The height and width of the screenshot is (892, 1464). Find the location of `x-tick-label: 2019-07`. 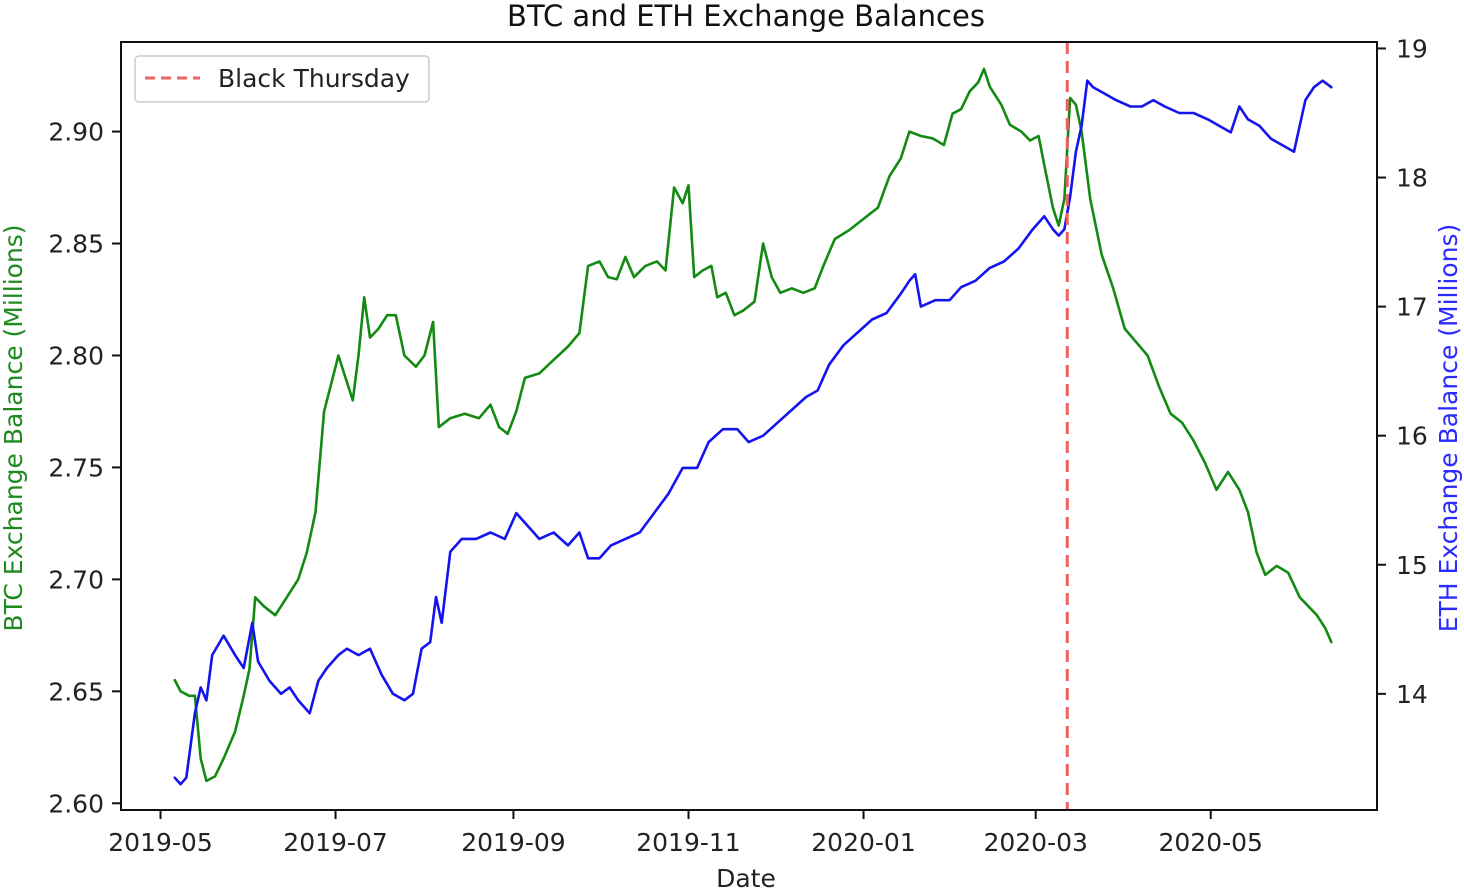

x-tick-label: 2019-07 is located at coordinates (335, 842).